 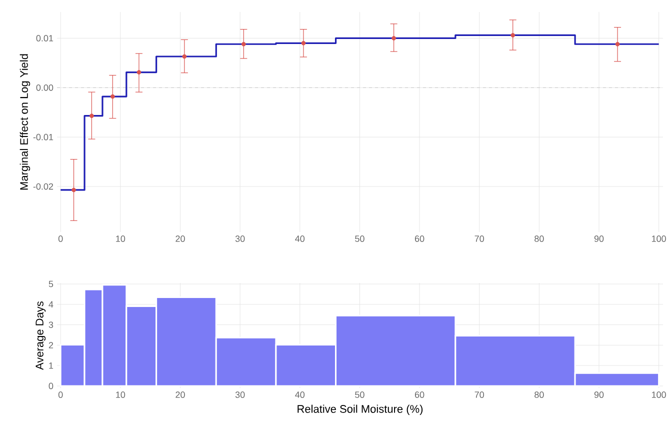 I want to click on y-tick-label: 5, so click(x=51, y=284).